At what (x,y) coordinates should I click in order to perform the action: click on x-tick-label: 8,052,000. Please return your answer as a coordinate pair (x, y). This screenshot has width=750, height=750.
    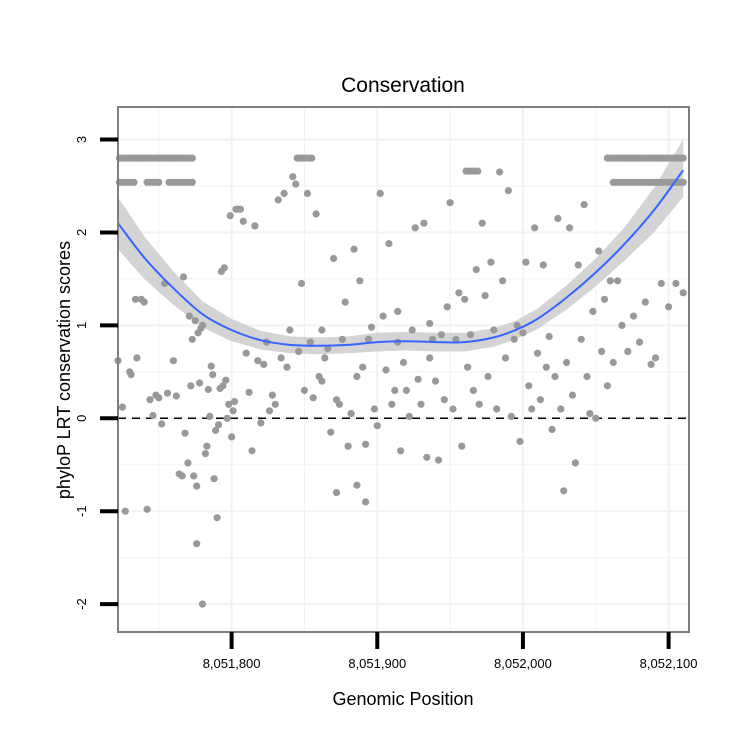
    Looking at the image, I should click on (523, 663).